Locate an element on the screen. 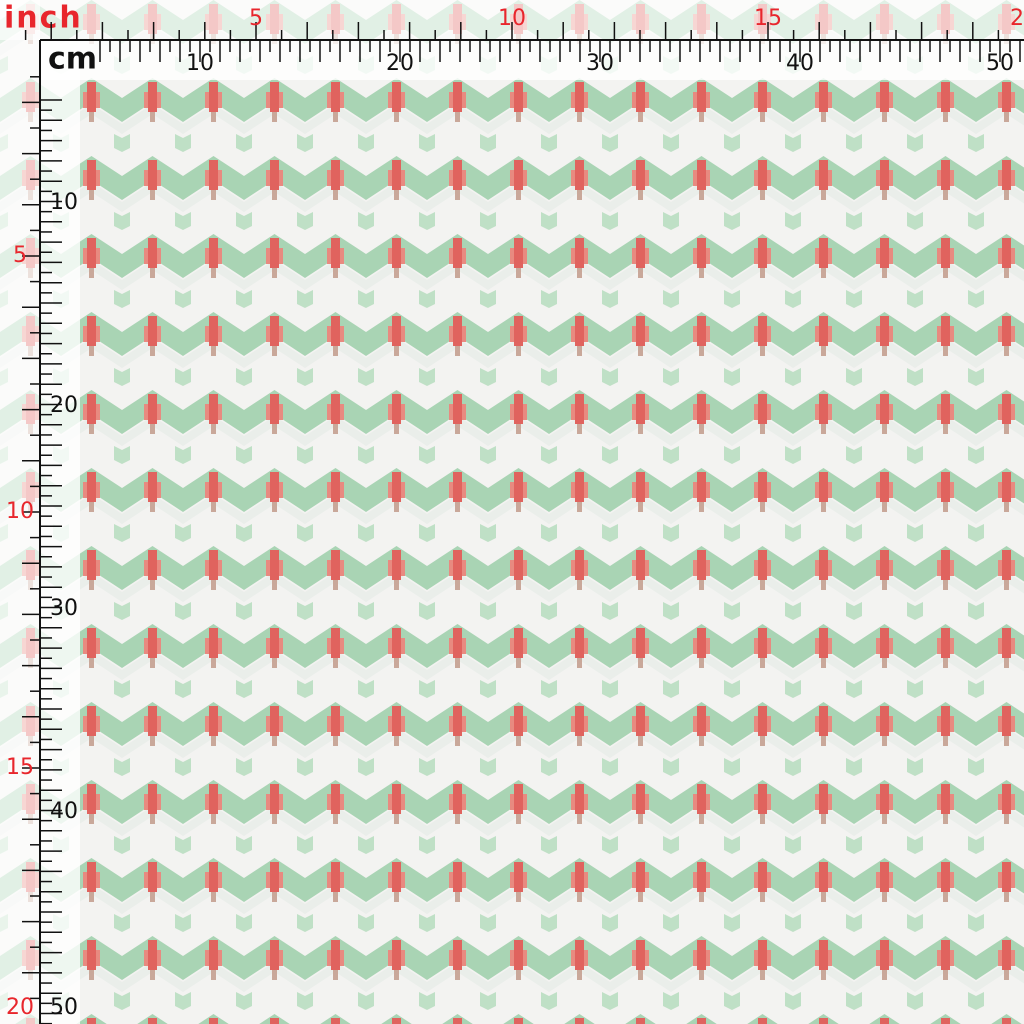 This screenshot has height=1024, width=1024. left-cm-label: 50 is located at coordinates (64, 1007).